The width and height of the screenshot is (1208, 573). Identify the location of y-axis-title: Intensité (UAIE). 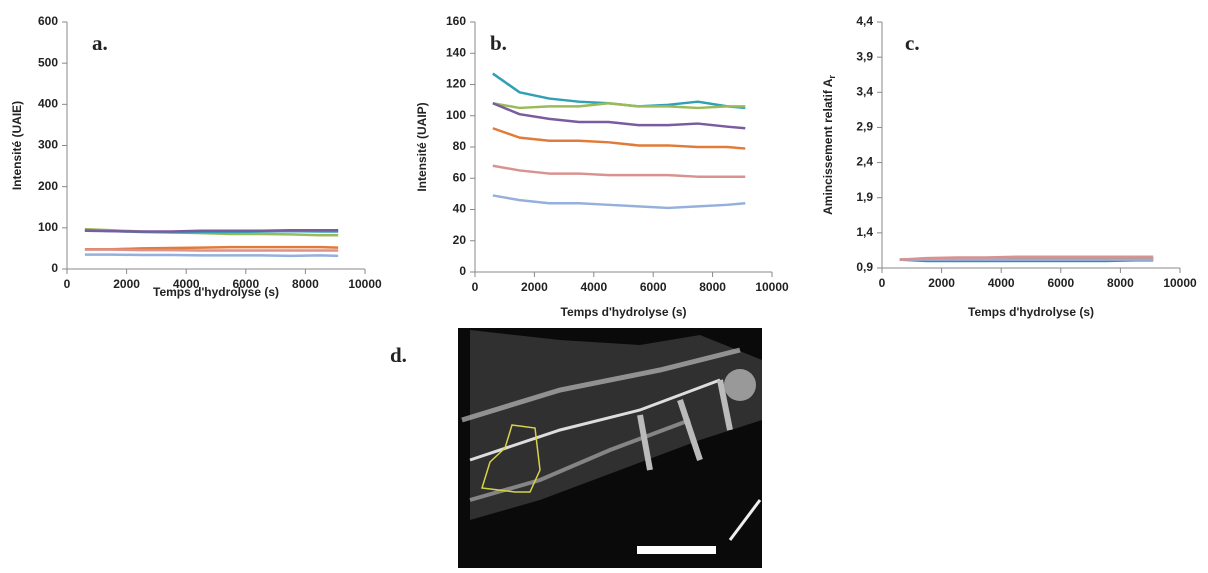
(17, 145).